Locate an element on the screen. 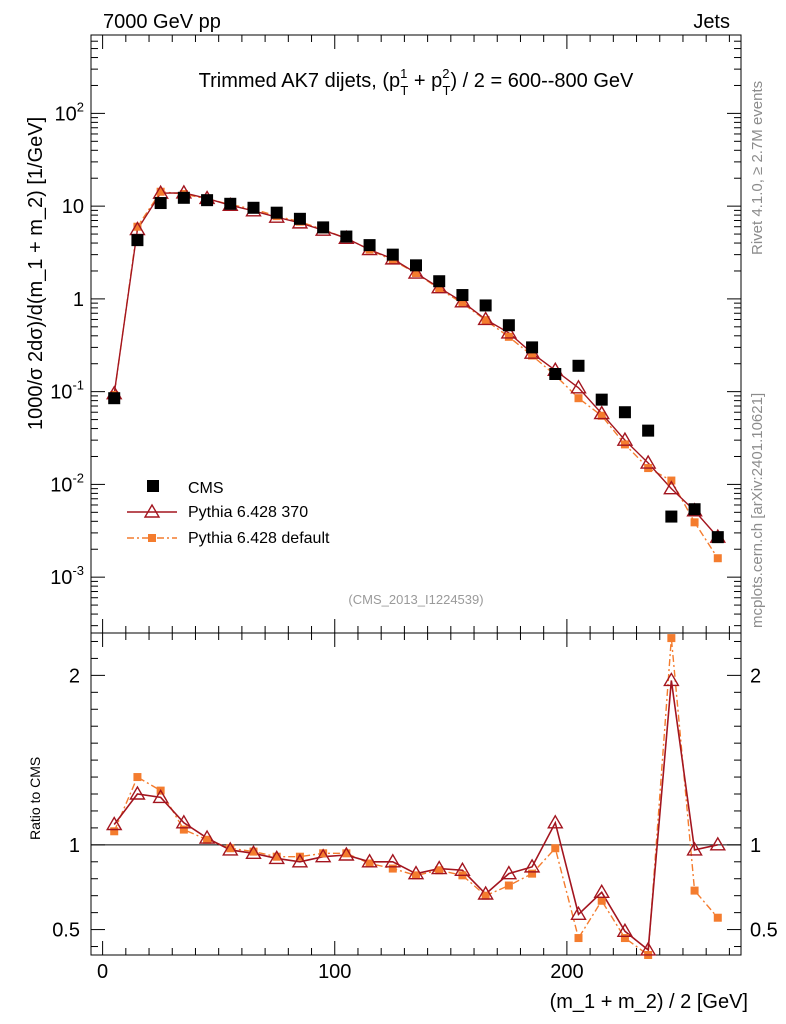  main-y-tick-label: 10⁻² is located at coordinates (67, 483).